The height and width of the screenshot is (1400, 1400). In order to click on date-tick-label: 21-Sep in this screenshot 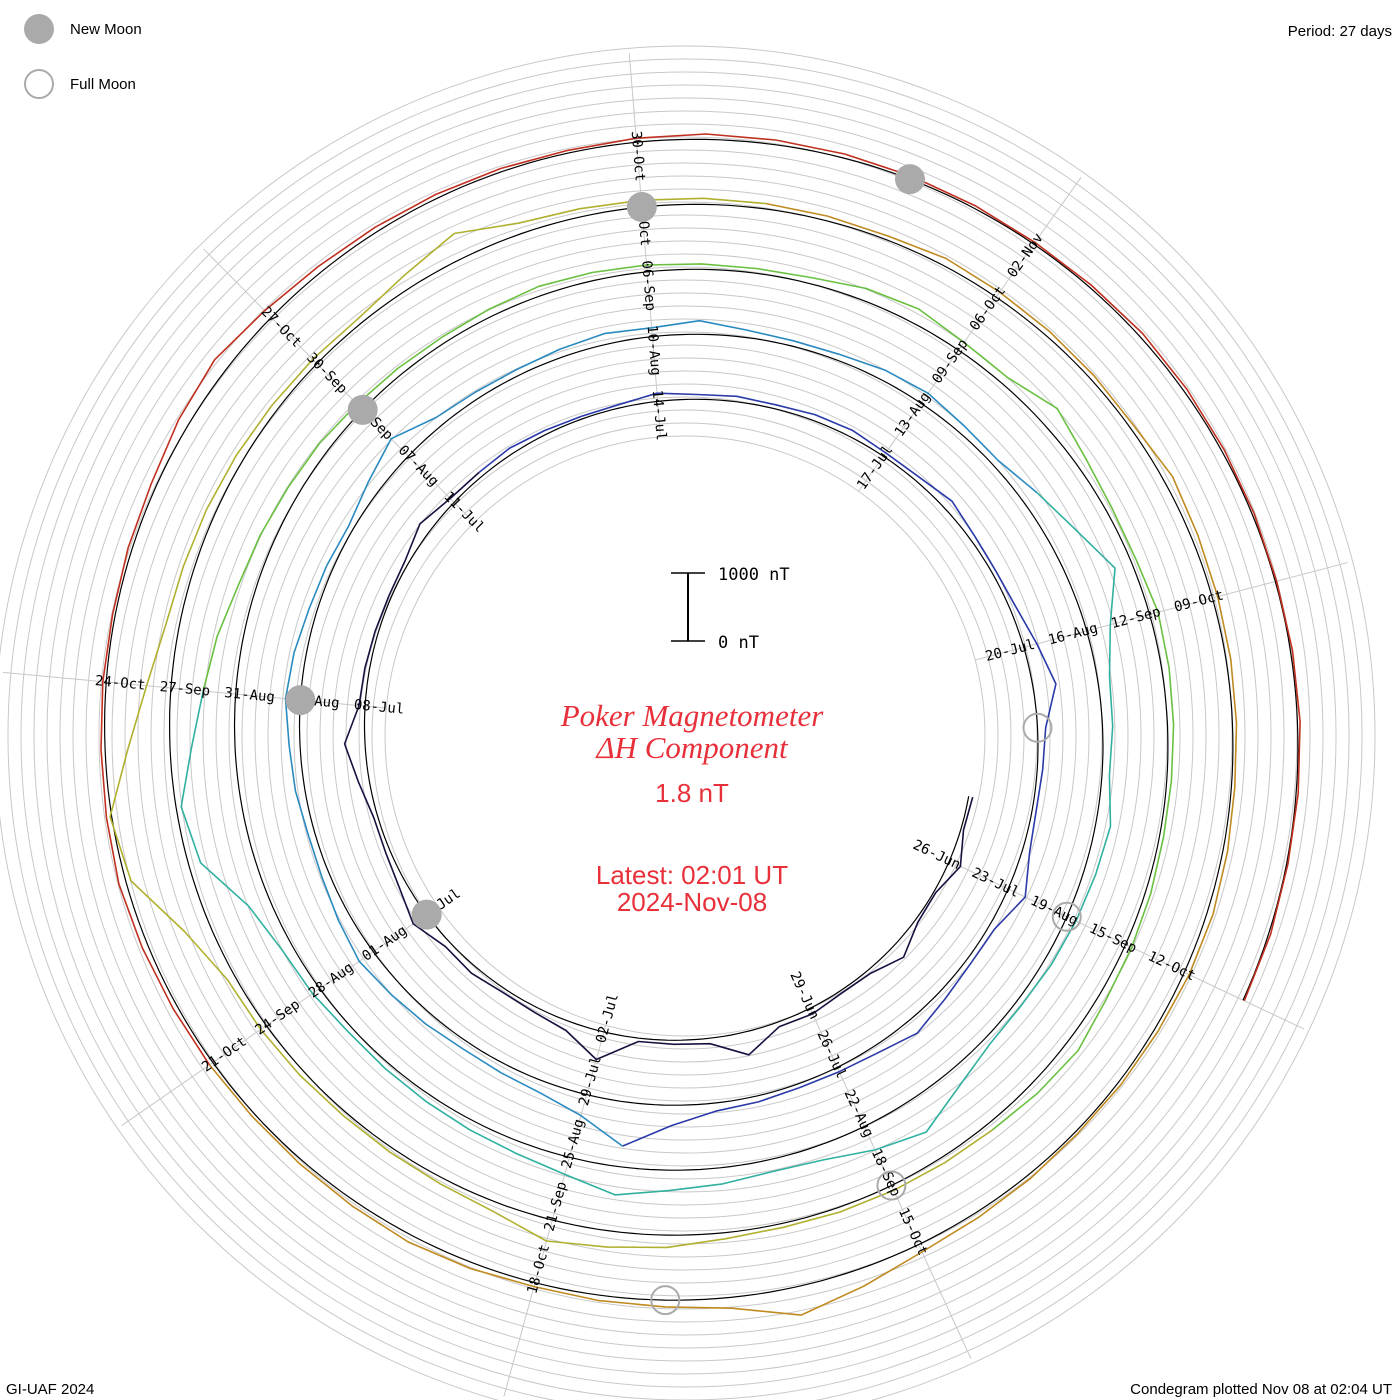, I will do `click(556, 1206)`.